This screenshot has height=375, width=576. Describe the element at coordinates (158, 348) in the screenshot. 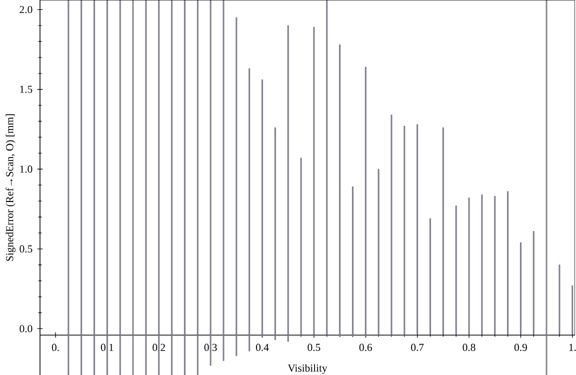

I see `x-tick-label: 0.2` at that location.